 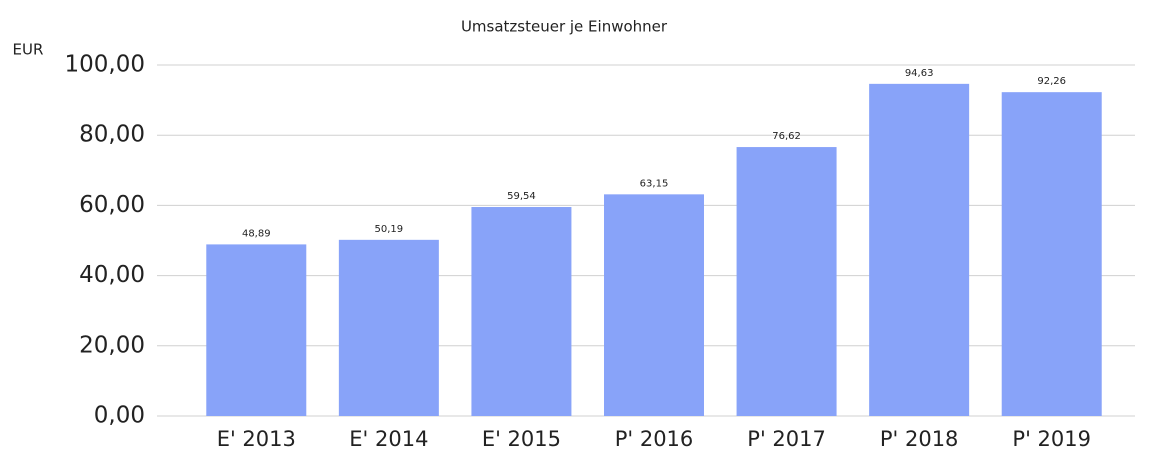 I want to click on y-tick-label: 20,00, so click(x=112, y=345).